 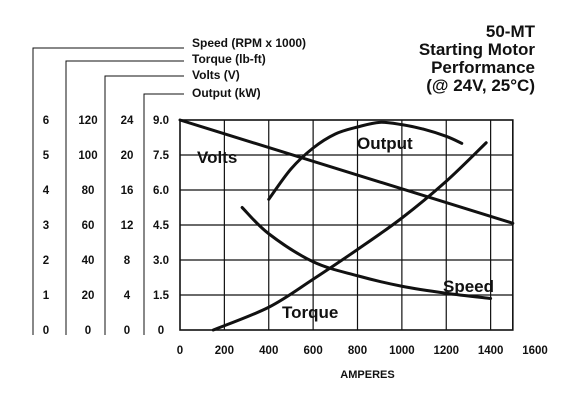 I want to click on y-tick-label: 6.0, so click(x=161, y=191).